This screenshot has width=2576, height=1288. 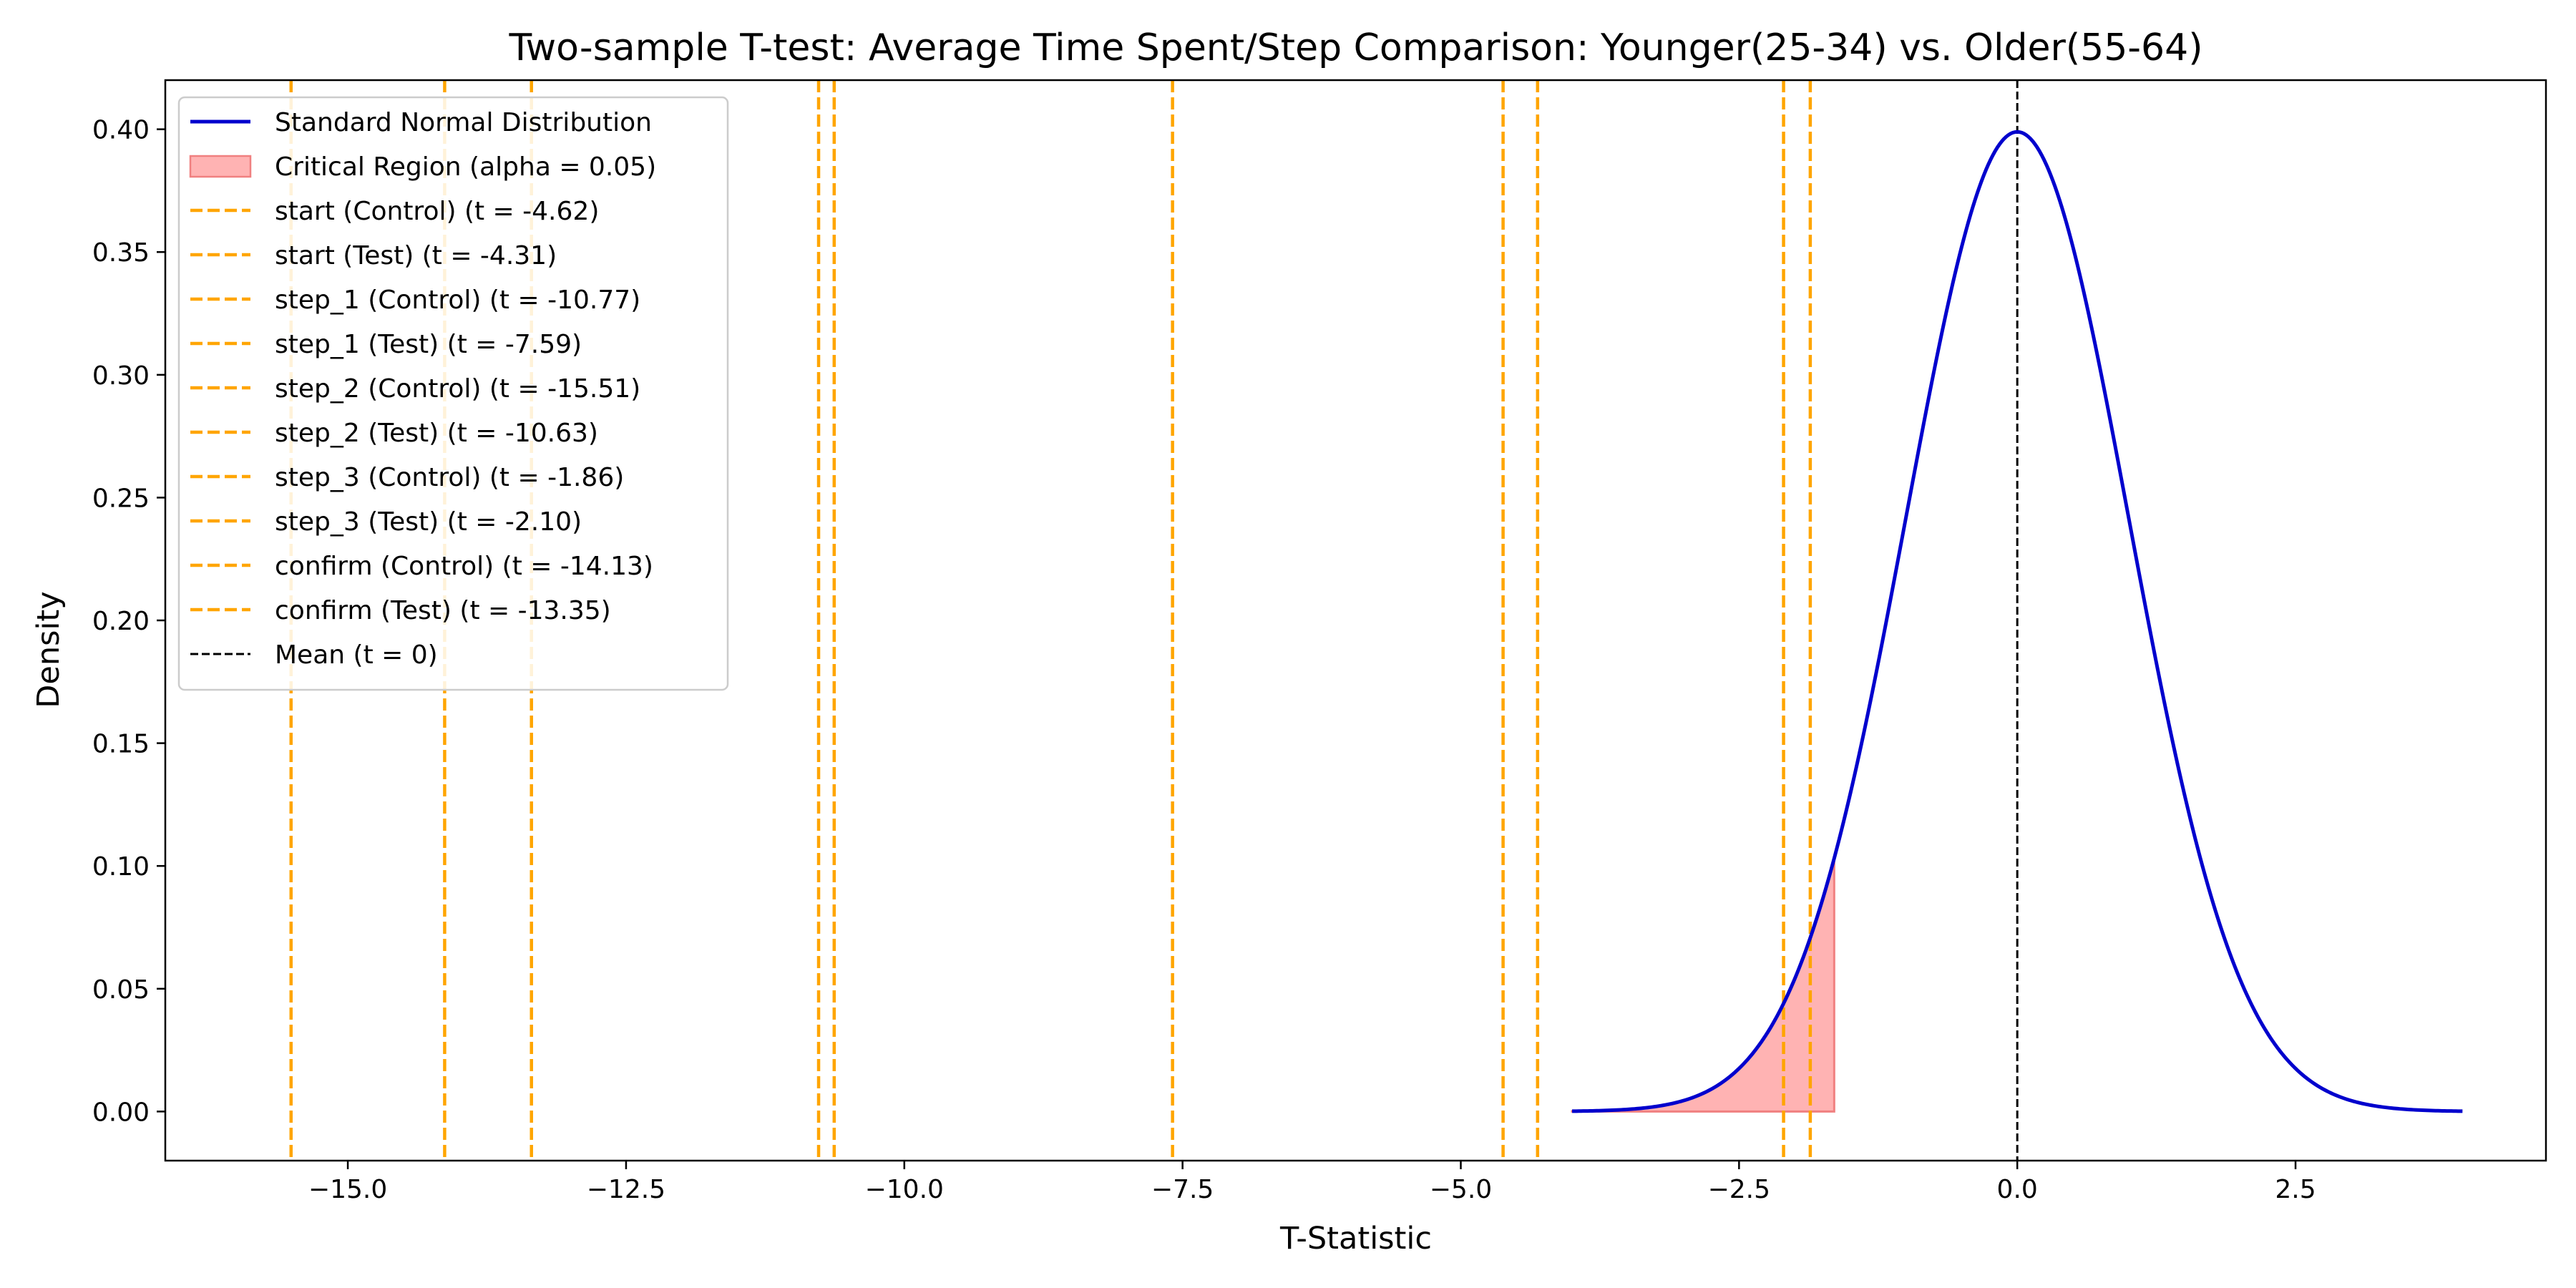 What do you see at coordinates (437, 211) in the screenshot?
I see `legend-label: start (Control) (t = -4.62)` at bounding box center [437, 211].